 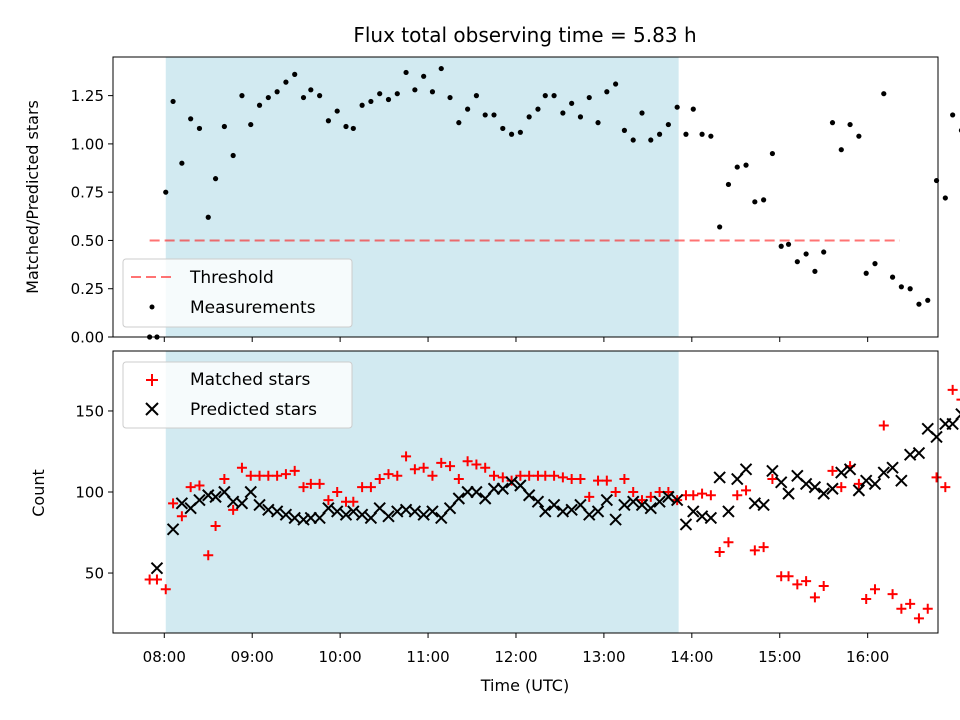 What do you see at coordinates (250, 380) in the screenshot?
I see `legend-matched-label: Matched stars` at bounding box center [250, 380].